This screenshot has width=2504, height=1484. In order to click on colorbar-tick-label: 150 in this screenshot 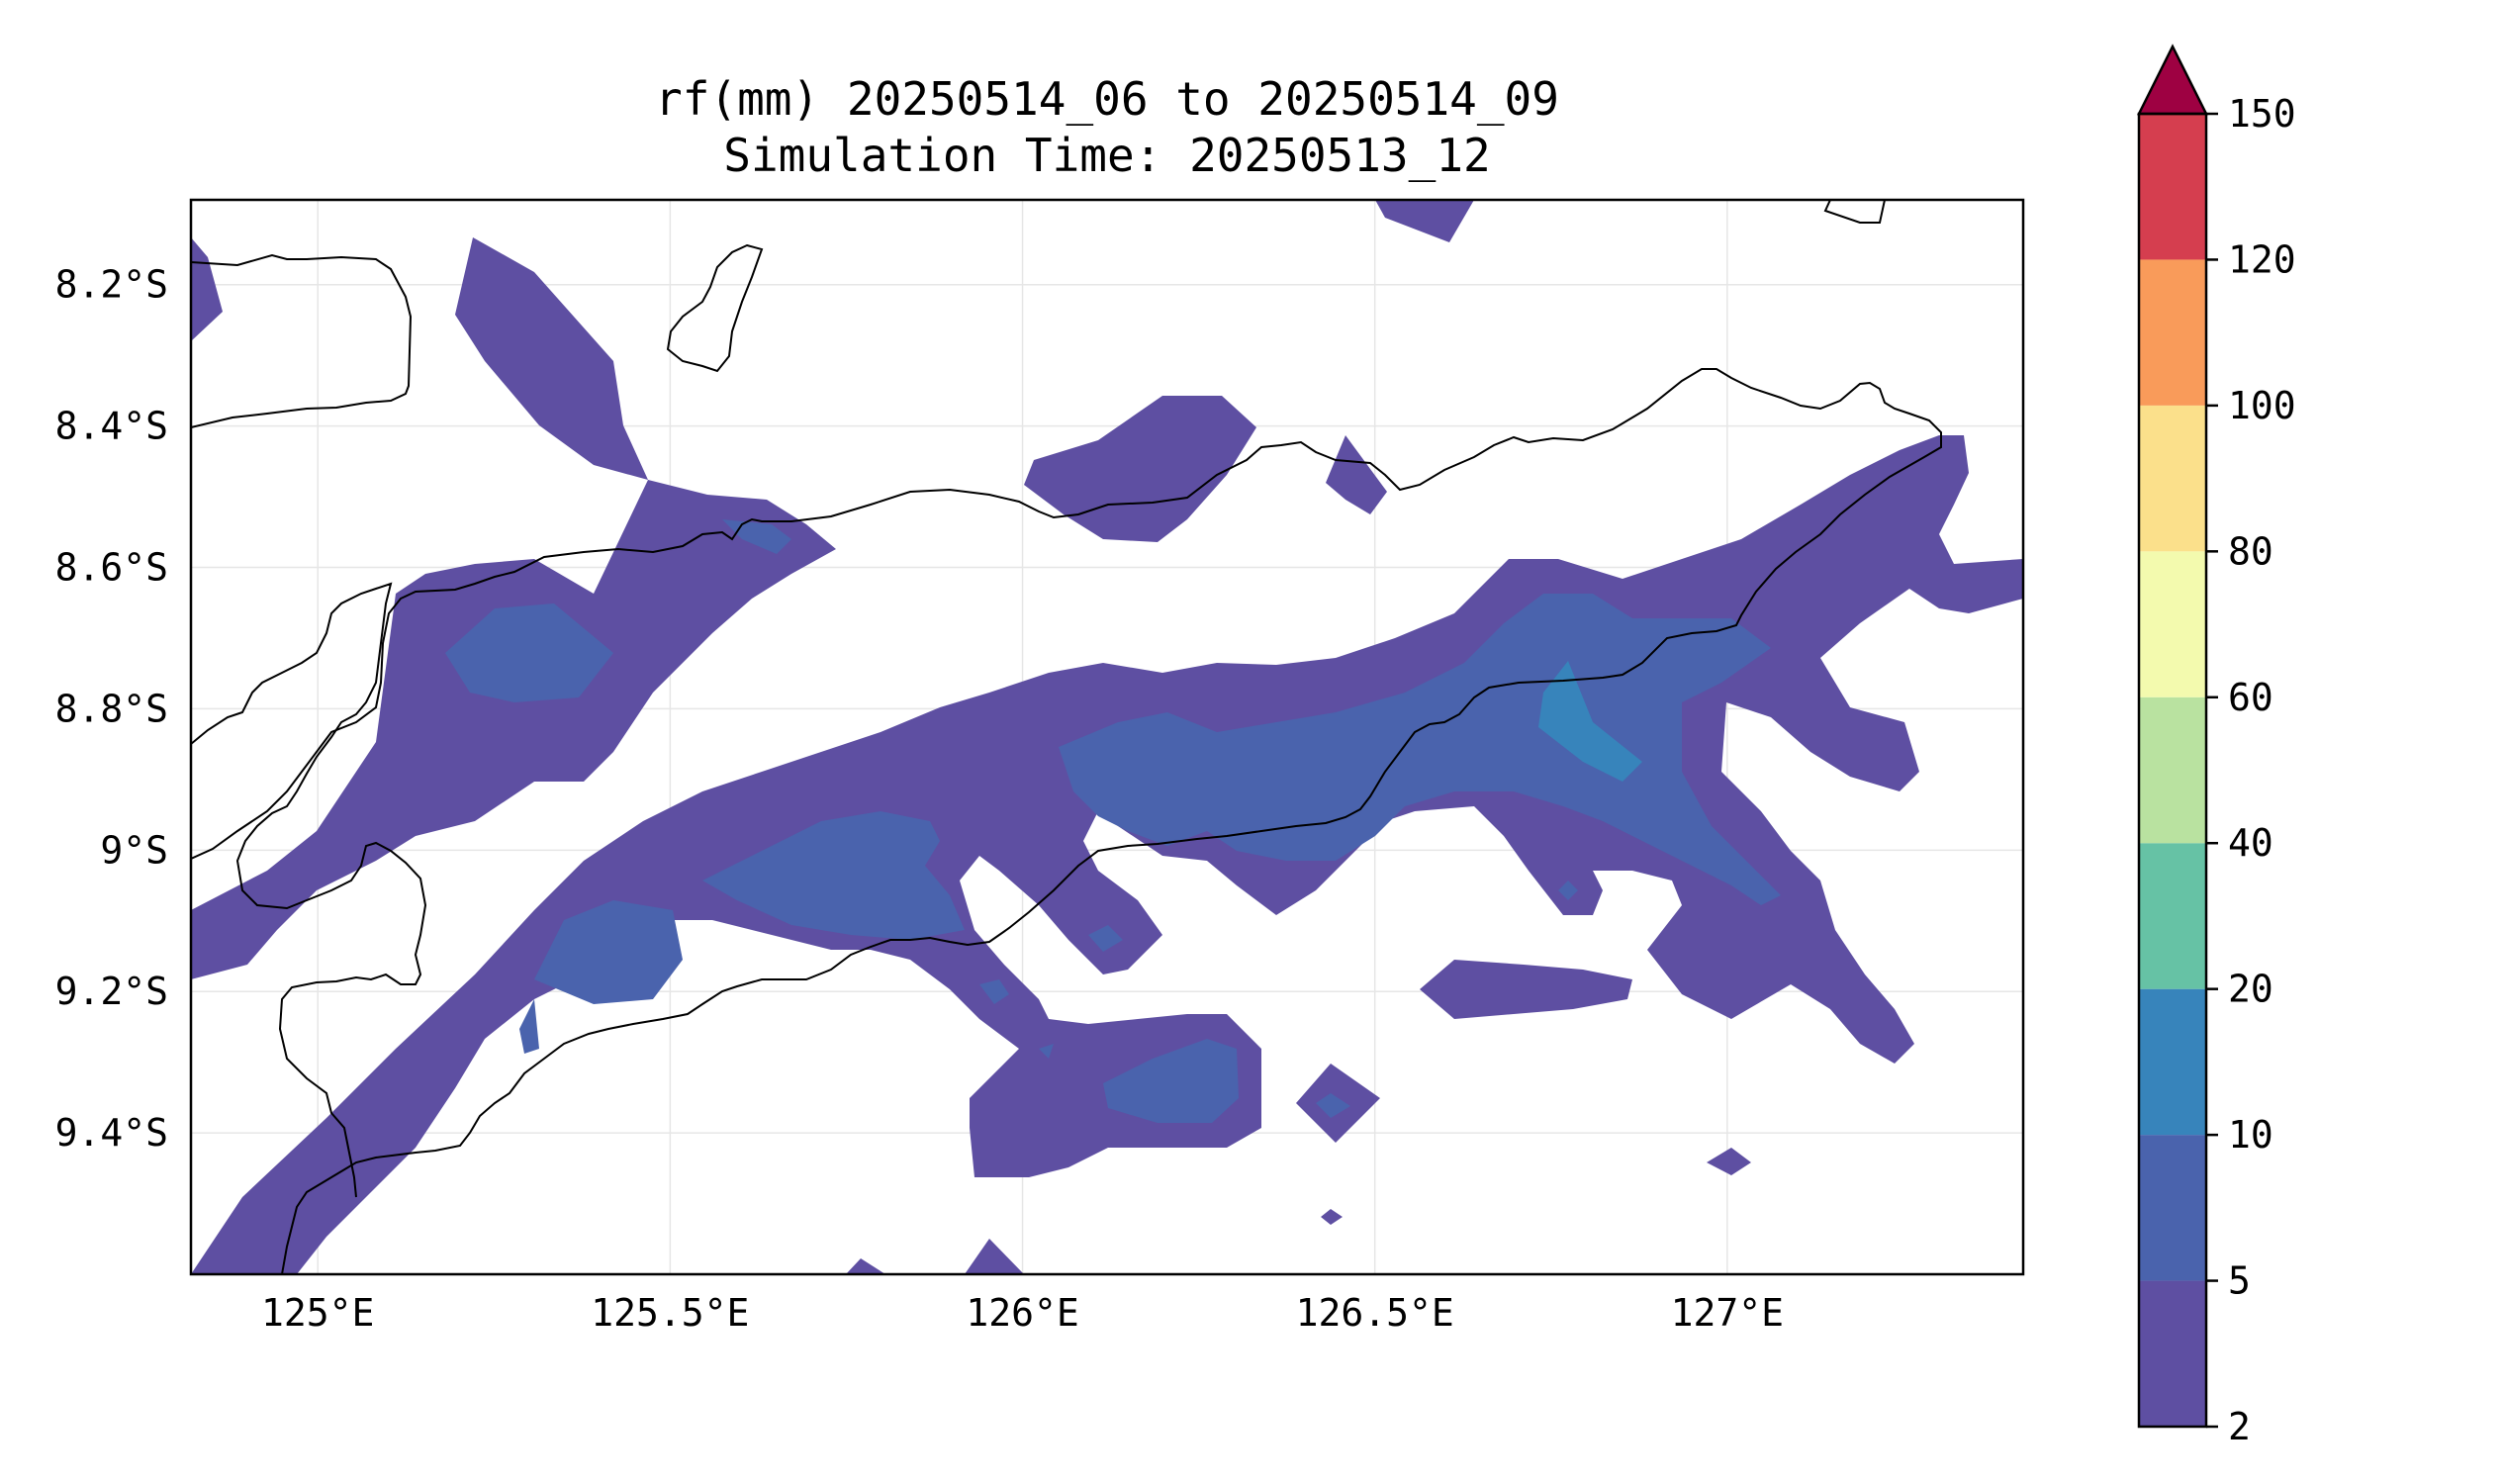, I will do `click(2262, 114)`.